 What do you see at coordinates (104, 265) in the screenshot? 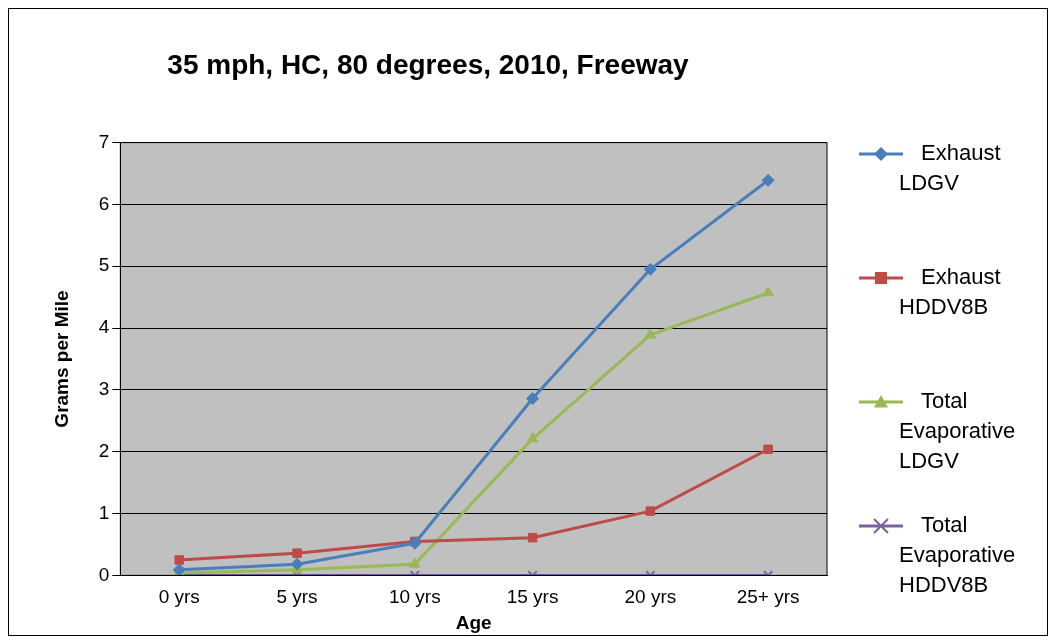
I see `y-tick-label: 5` at bounding box center [104, 265].